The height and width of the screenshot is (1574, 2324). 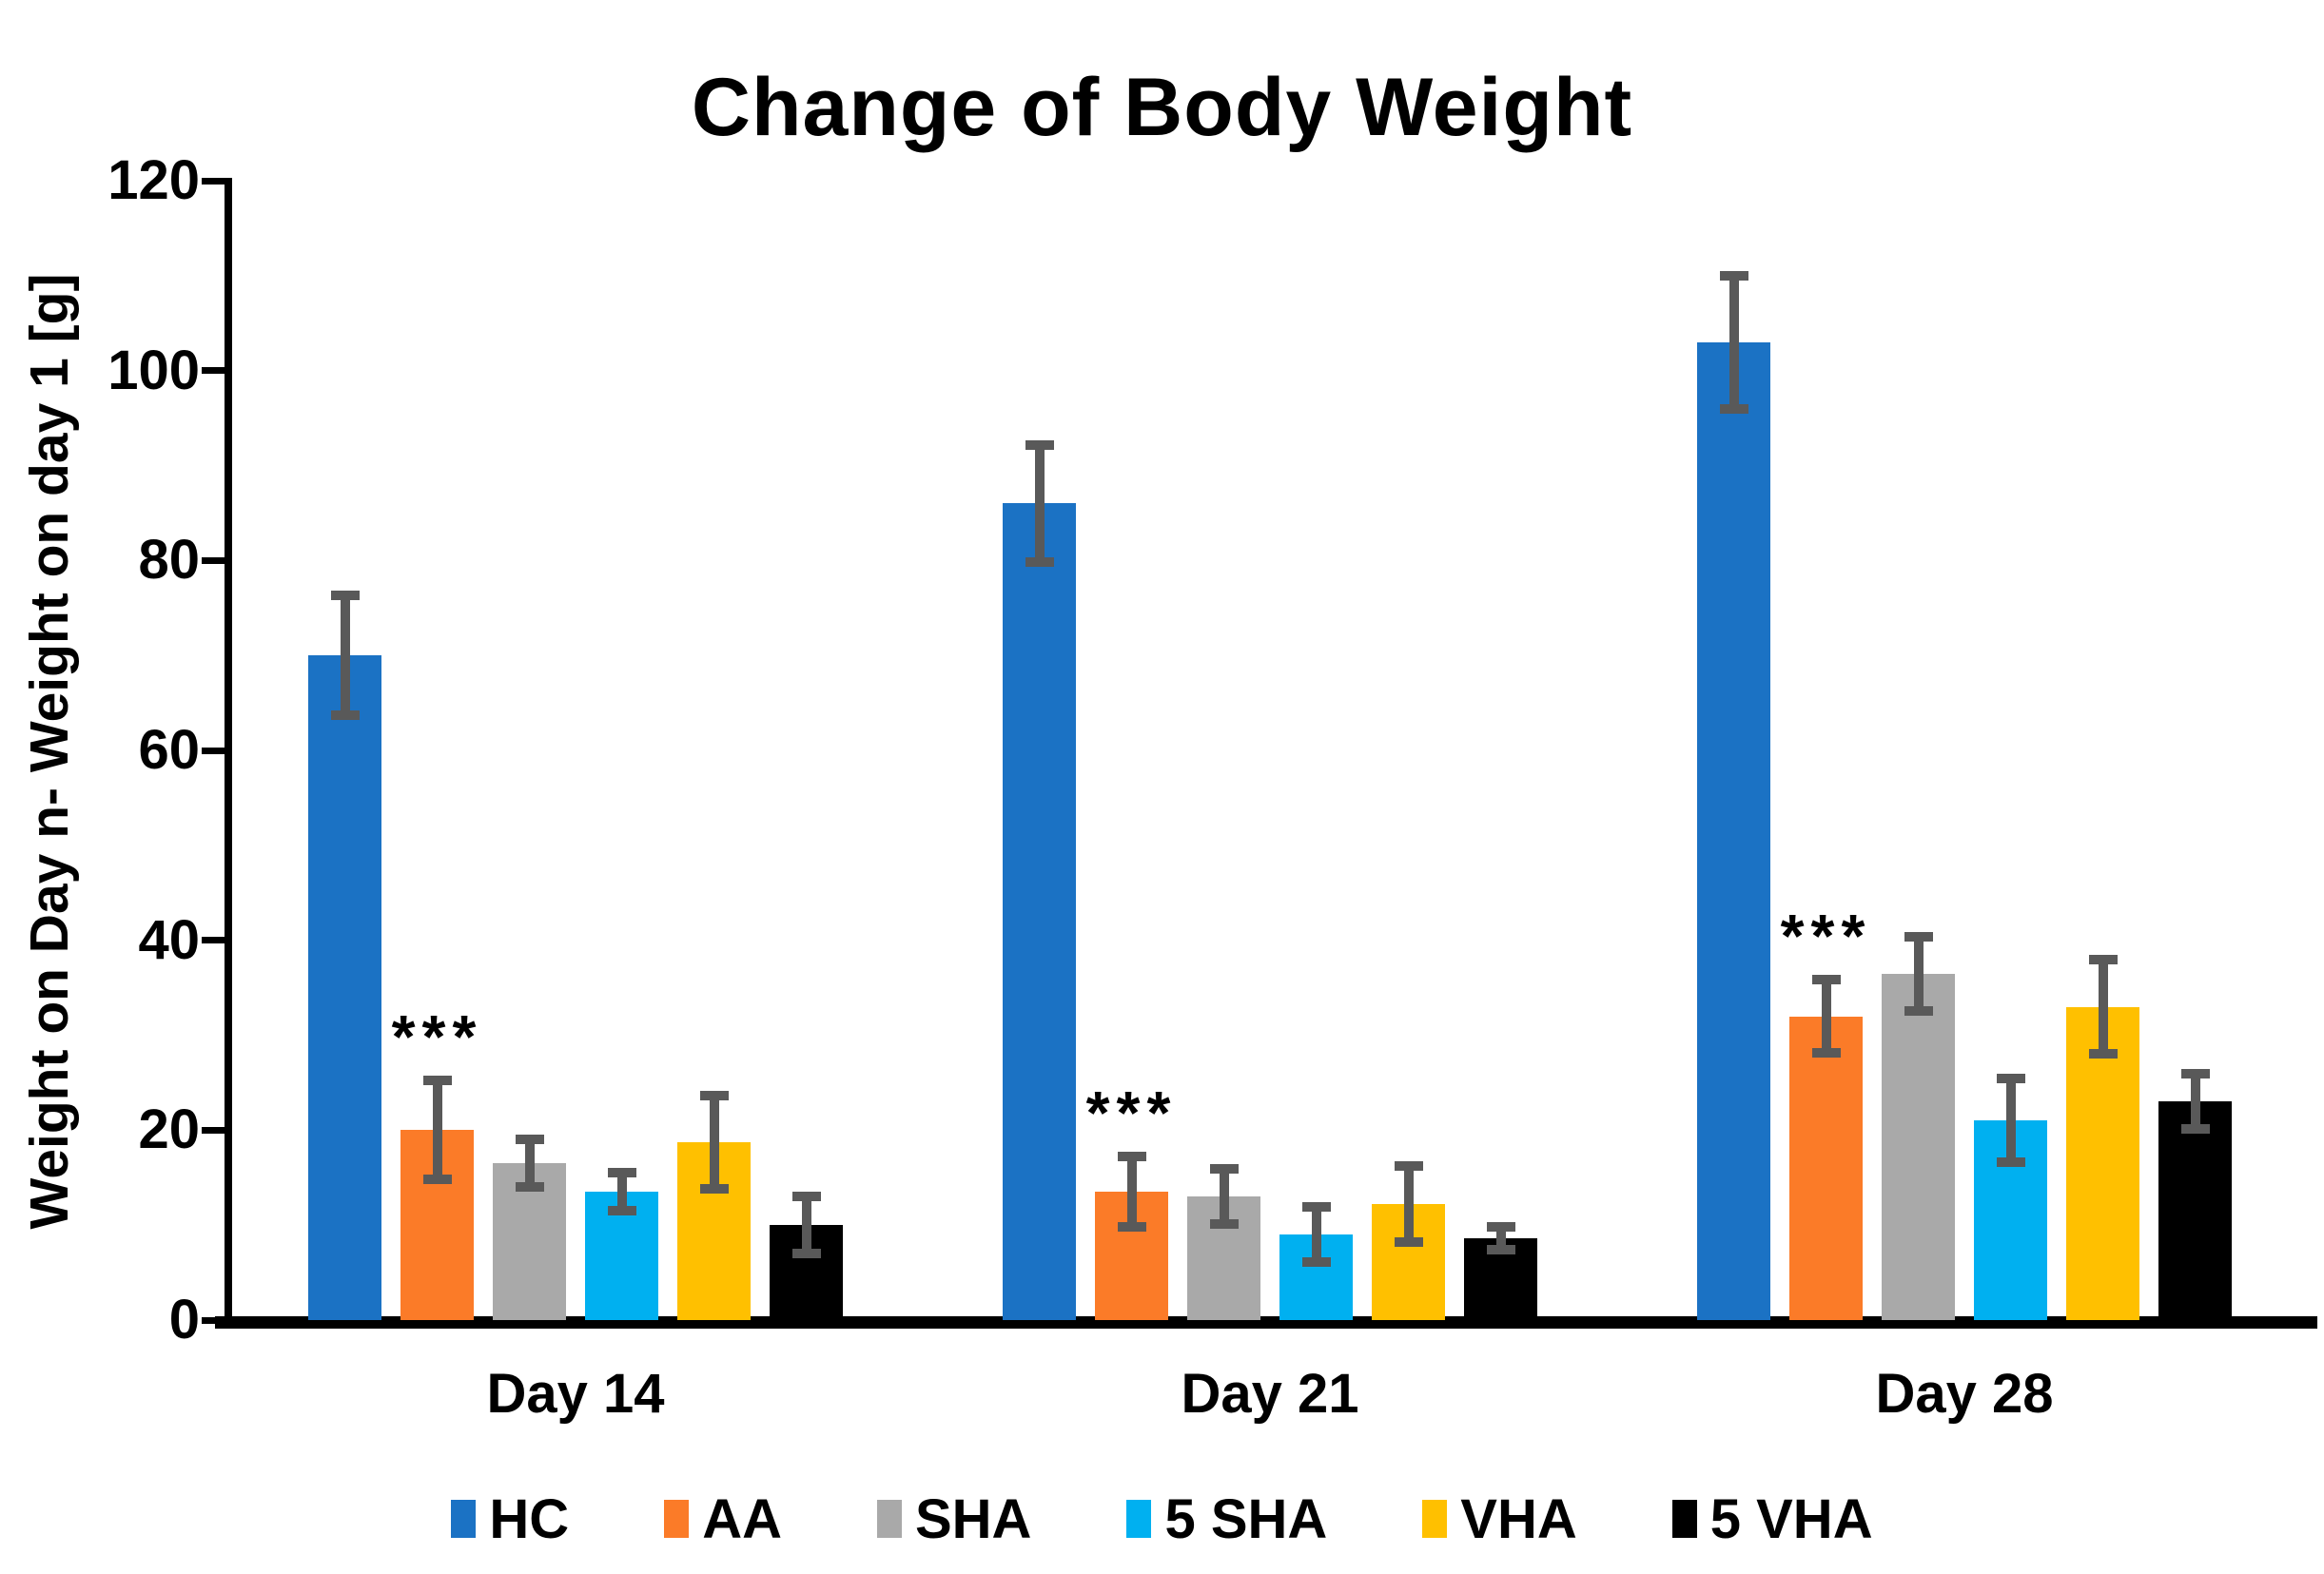 What do you see at coordinates (464, 1519) in the screenshot?
I see `legend-swatch-hc` at bounding box center [464, 1519].